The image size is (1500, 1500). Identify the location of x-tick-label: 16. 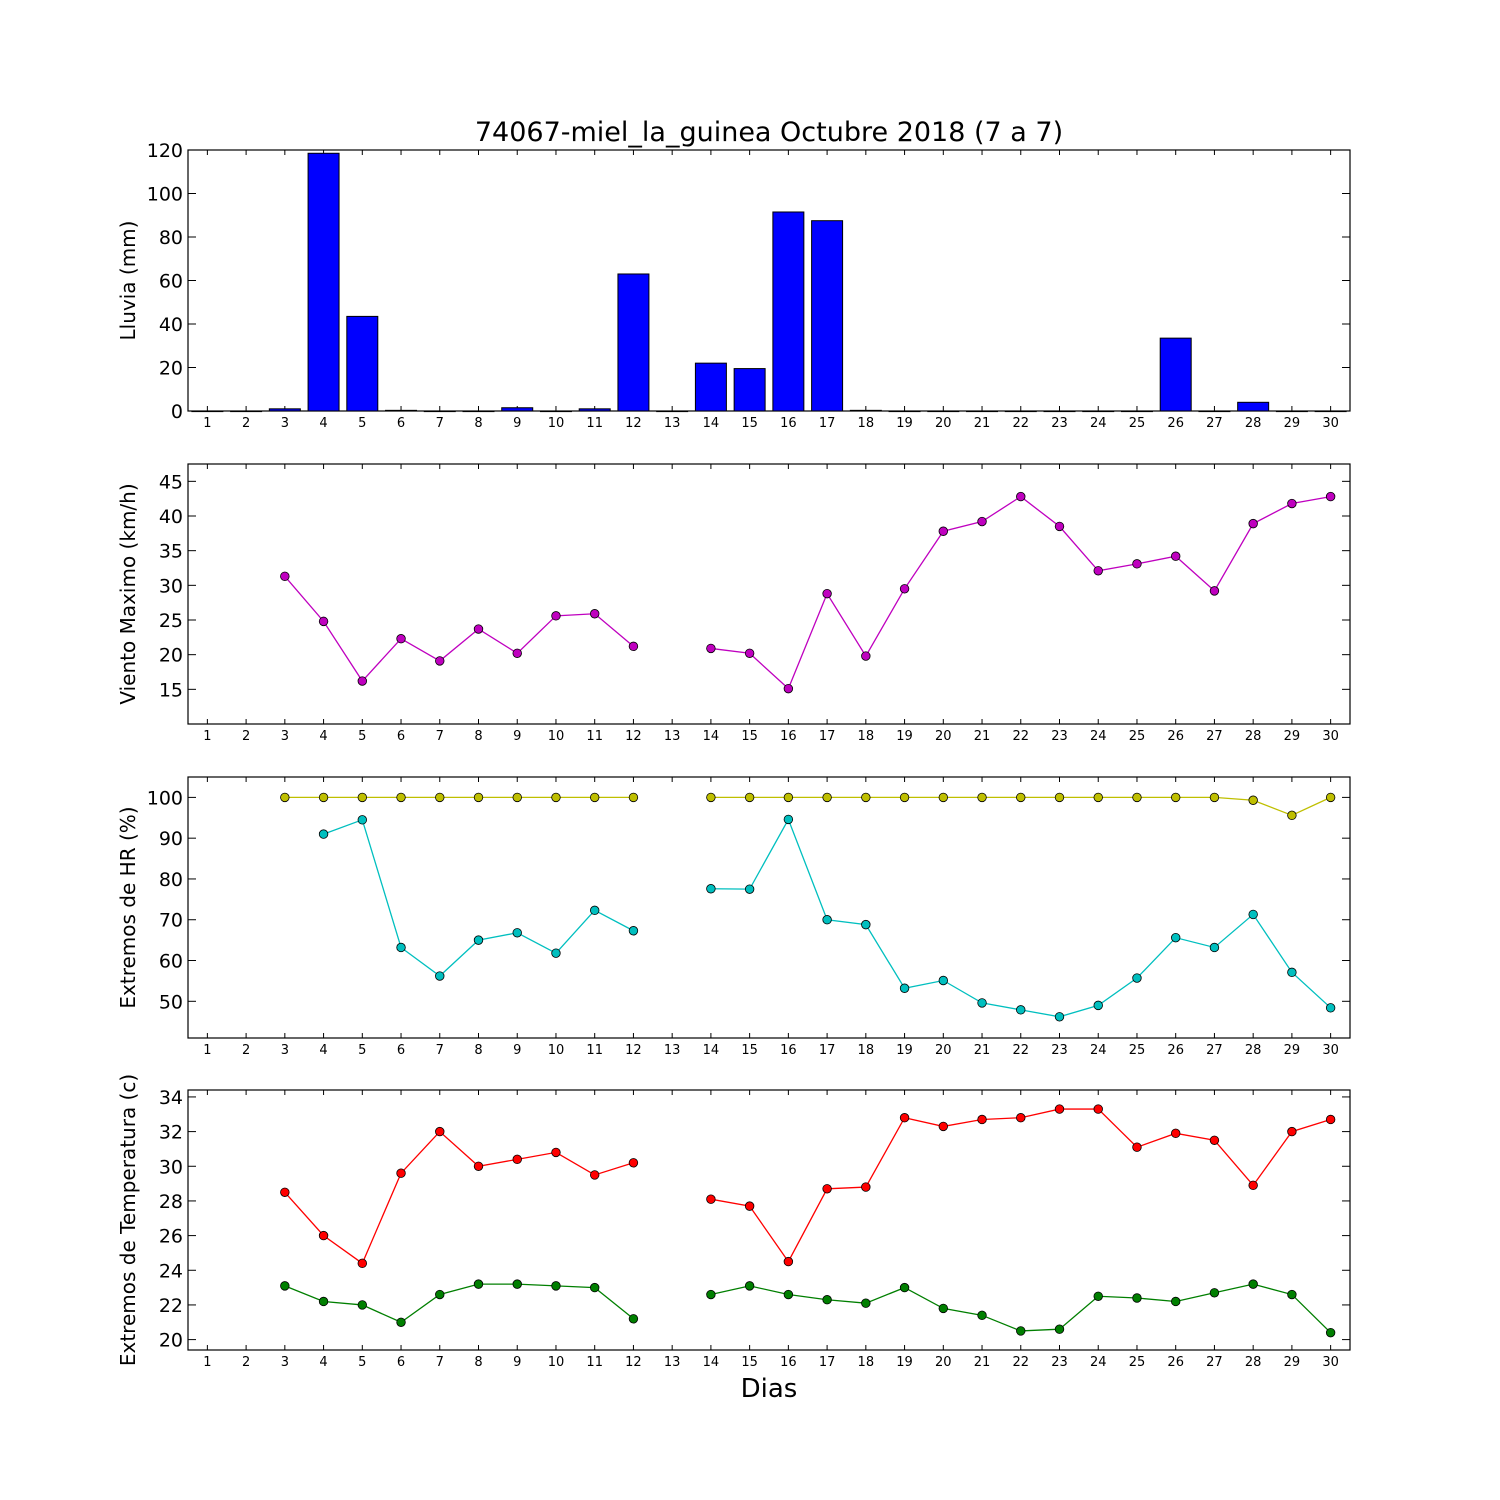
(788, 1050).